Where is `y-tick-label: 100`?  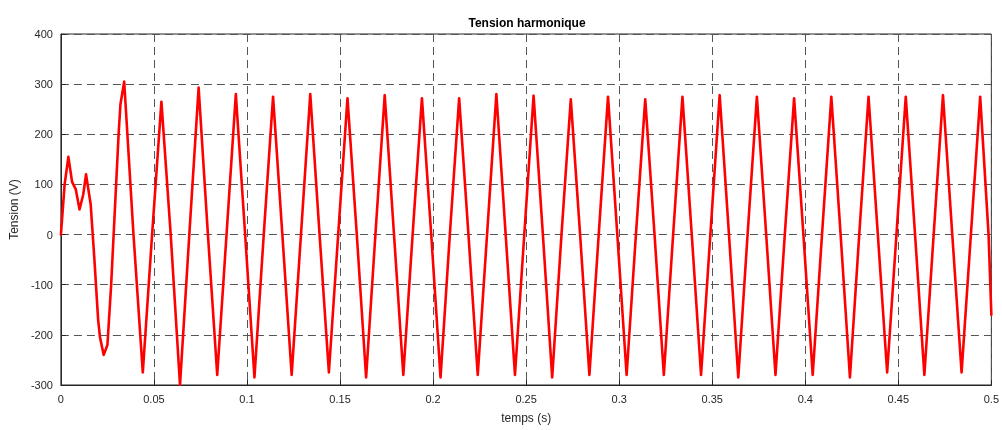 y-tick-label: 100 is located at coordinates (43, 184).